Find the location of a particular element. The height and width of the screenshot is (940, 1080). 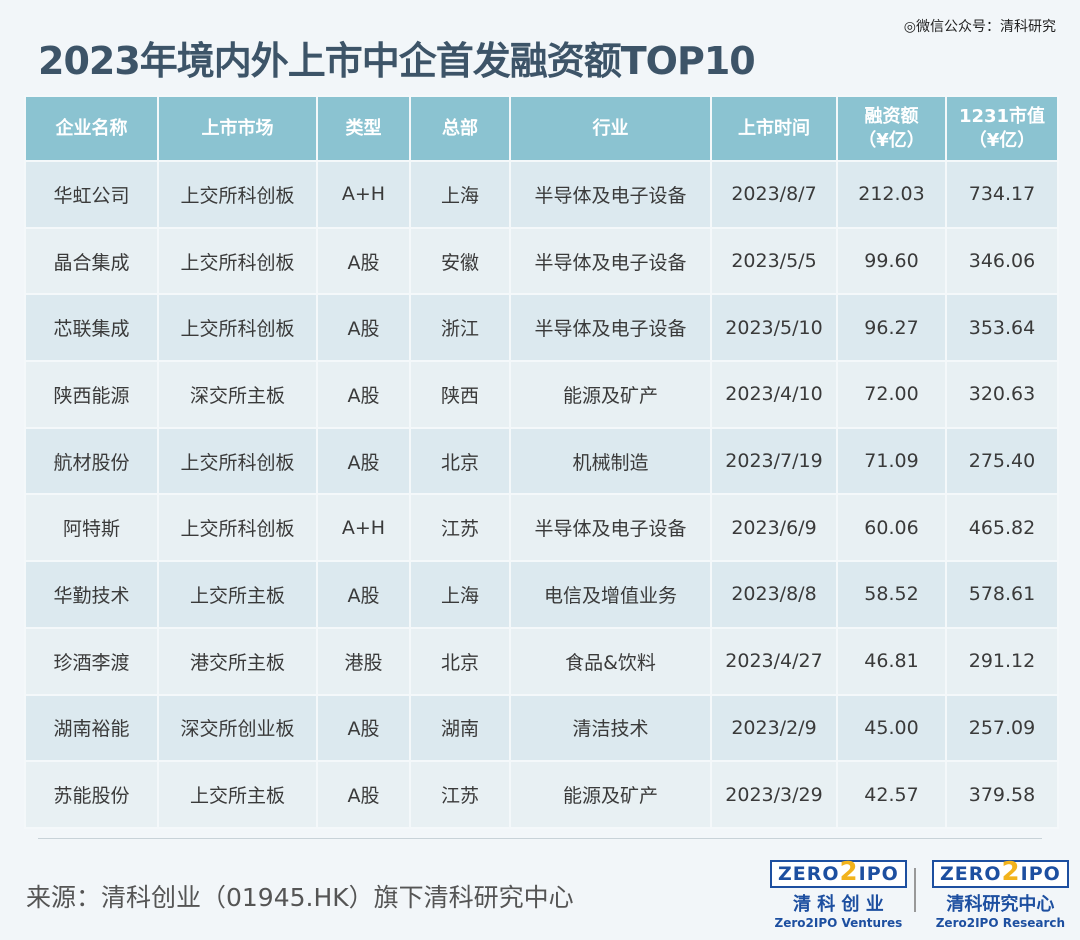

table-cell: 353.64 is located at coordinates (1002, 328).